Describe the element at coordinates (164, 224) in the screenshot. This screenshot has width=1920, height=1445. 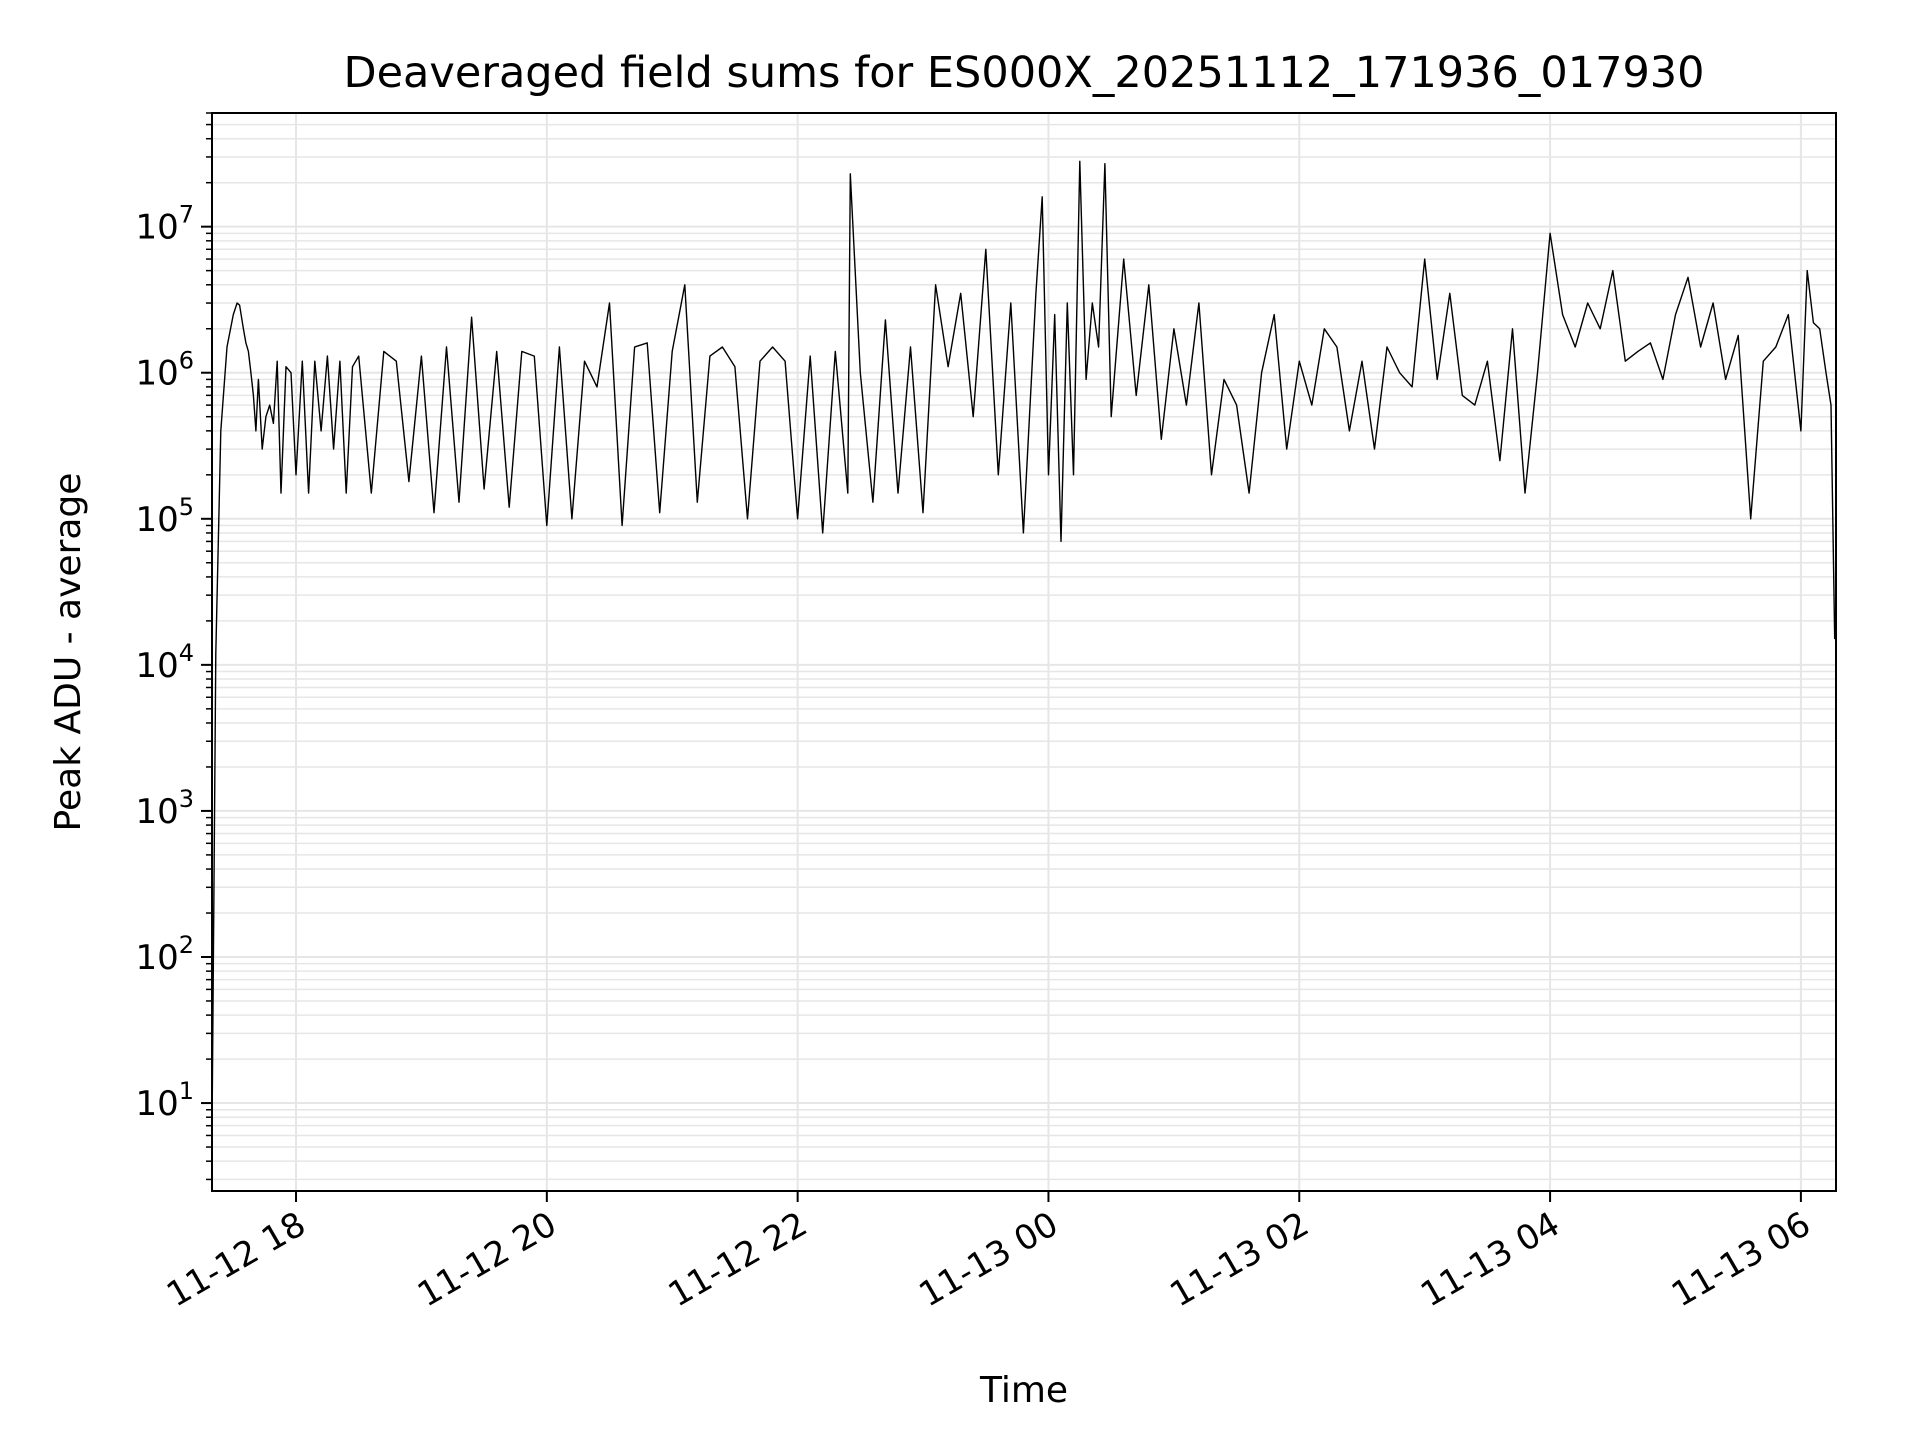
I see `y-tick-label: 10⁷` at that location.